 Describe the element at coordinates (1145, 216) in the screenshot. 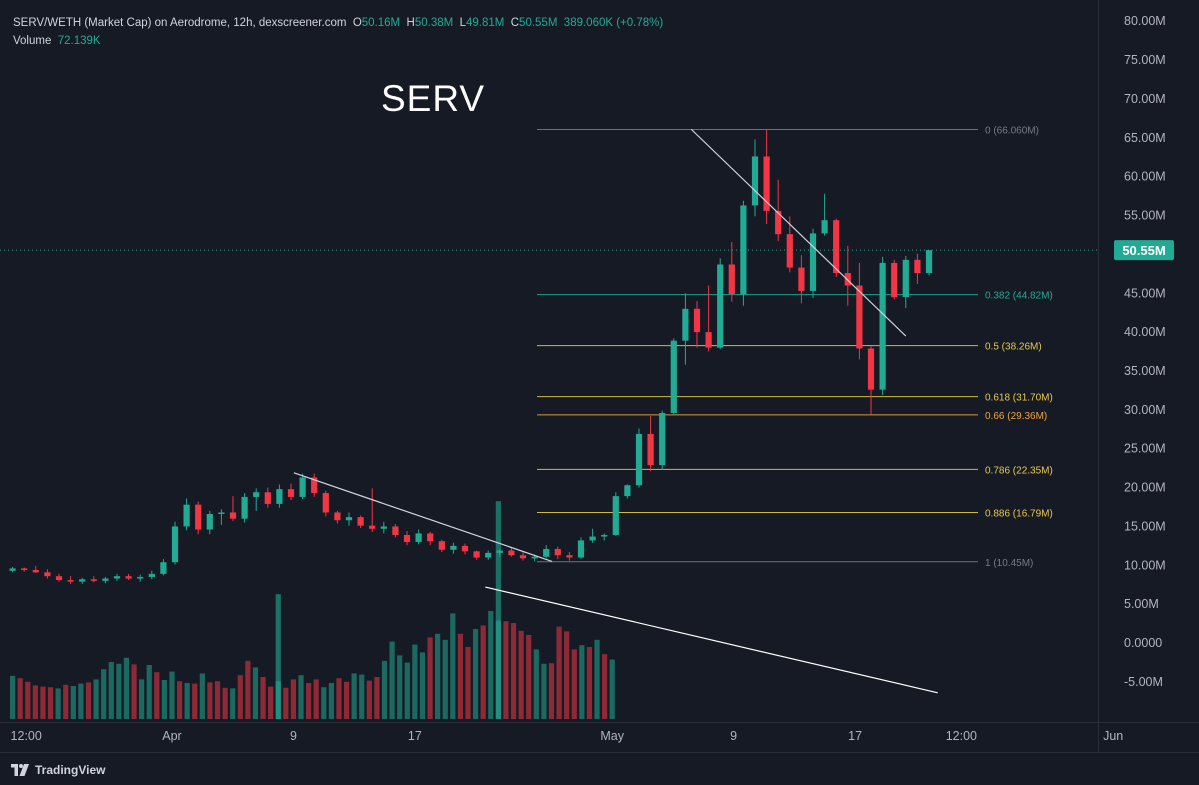

I see `y-tick-label: 55.00M` at that location.